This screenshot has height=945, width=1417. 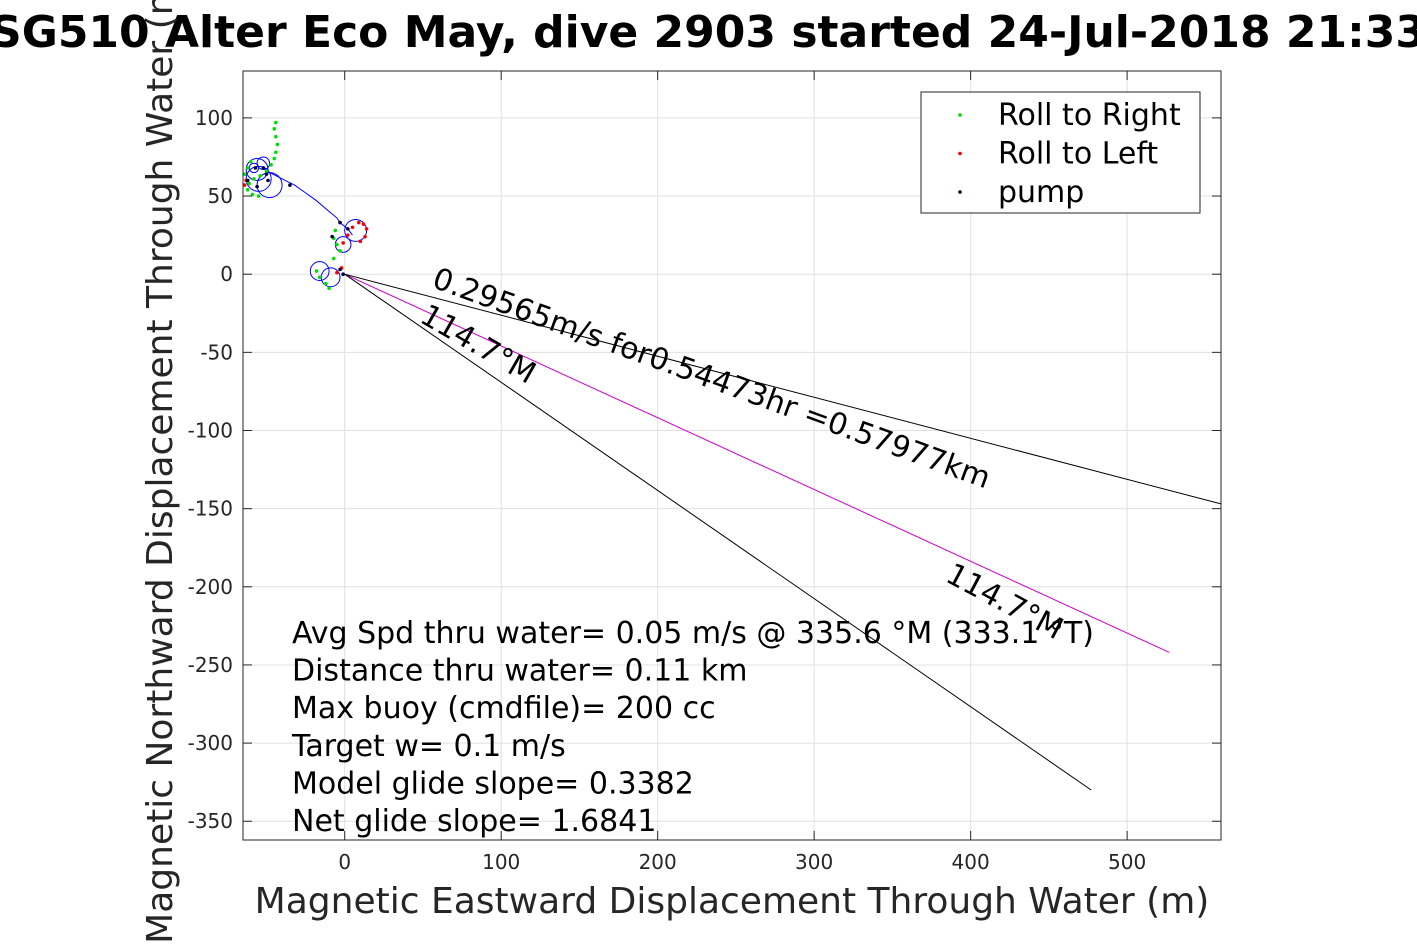 I want to click on x-tick-label: 0, so click(x=344, y=862).